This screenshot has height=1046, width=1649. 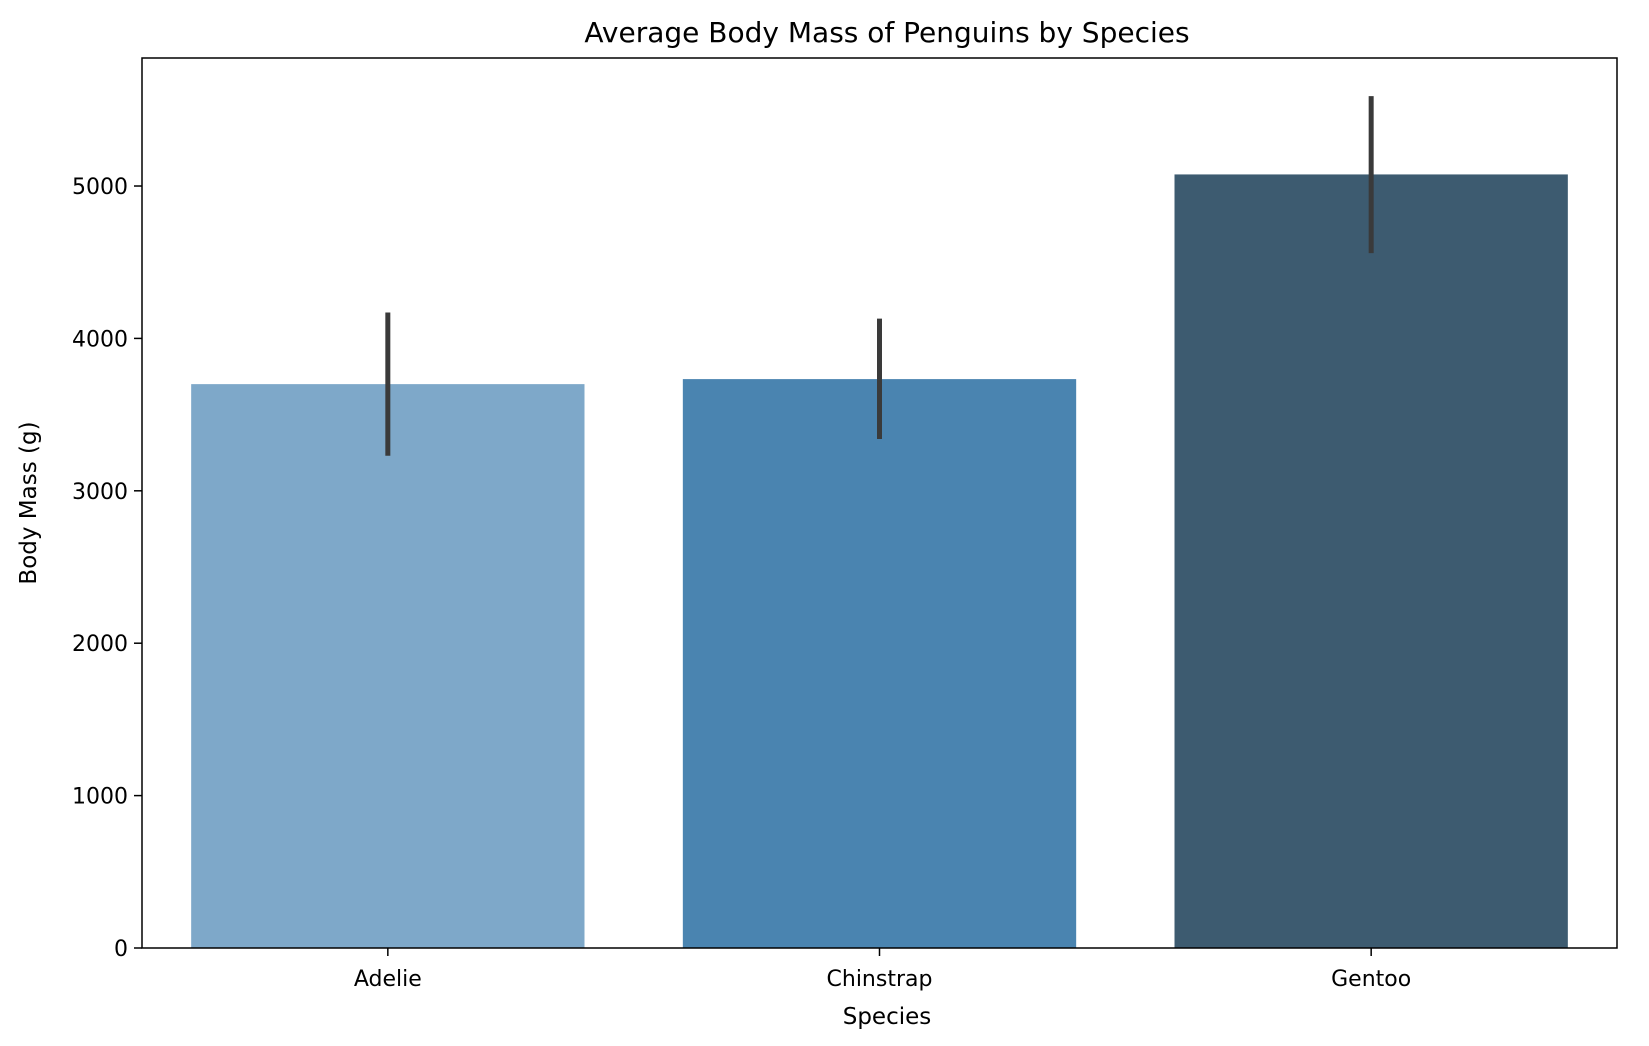 I want to click on y-tick-label: 2000, so click(x=100, y=644).